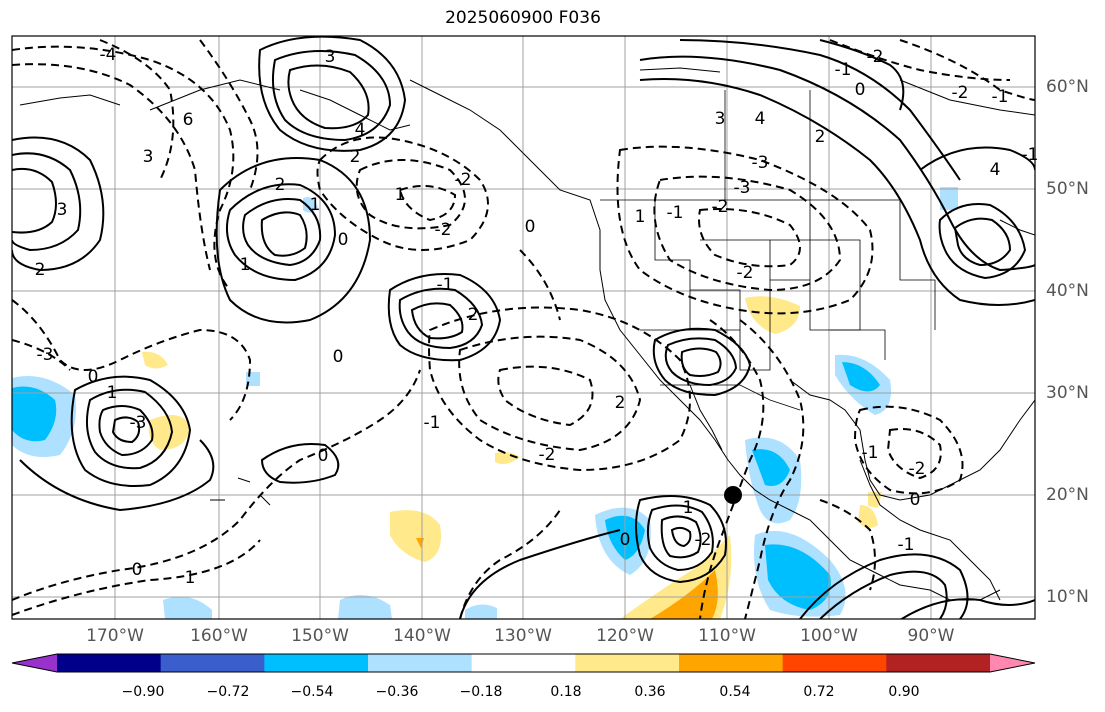  I want to click on colorbar-outline, so click(523, 663).